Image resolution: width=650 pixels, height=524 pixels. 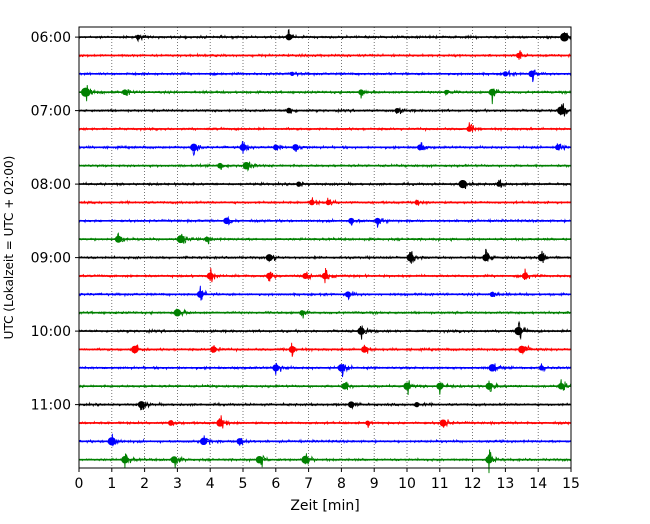 I want to click on x-tick-label: 14, so click(x=538, y=484).